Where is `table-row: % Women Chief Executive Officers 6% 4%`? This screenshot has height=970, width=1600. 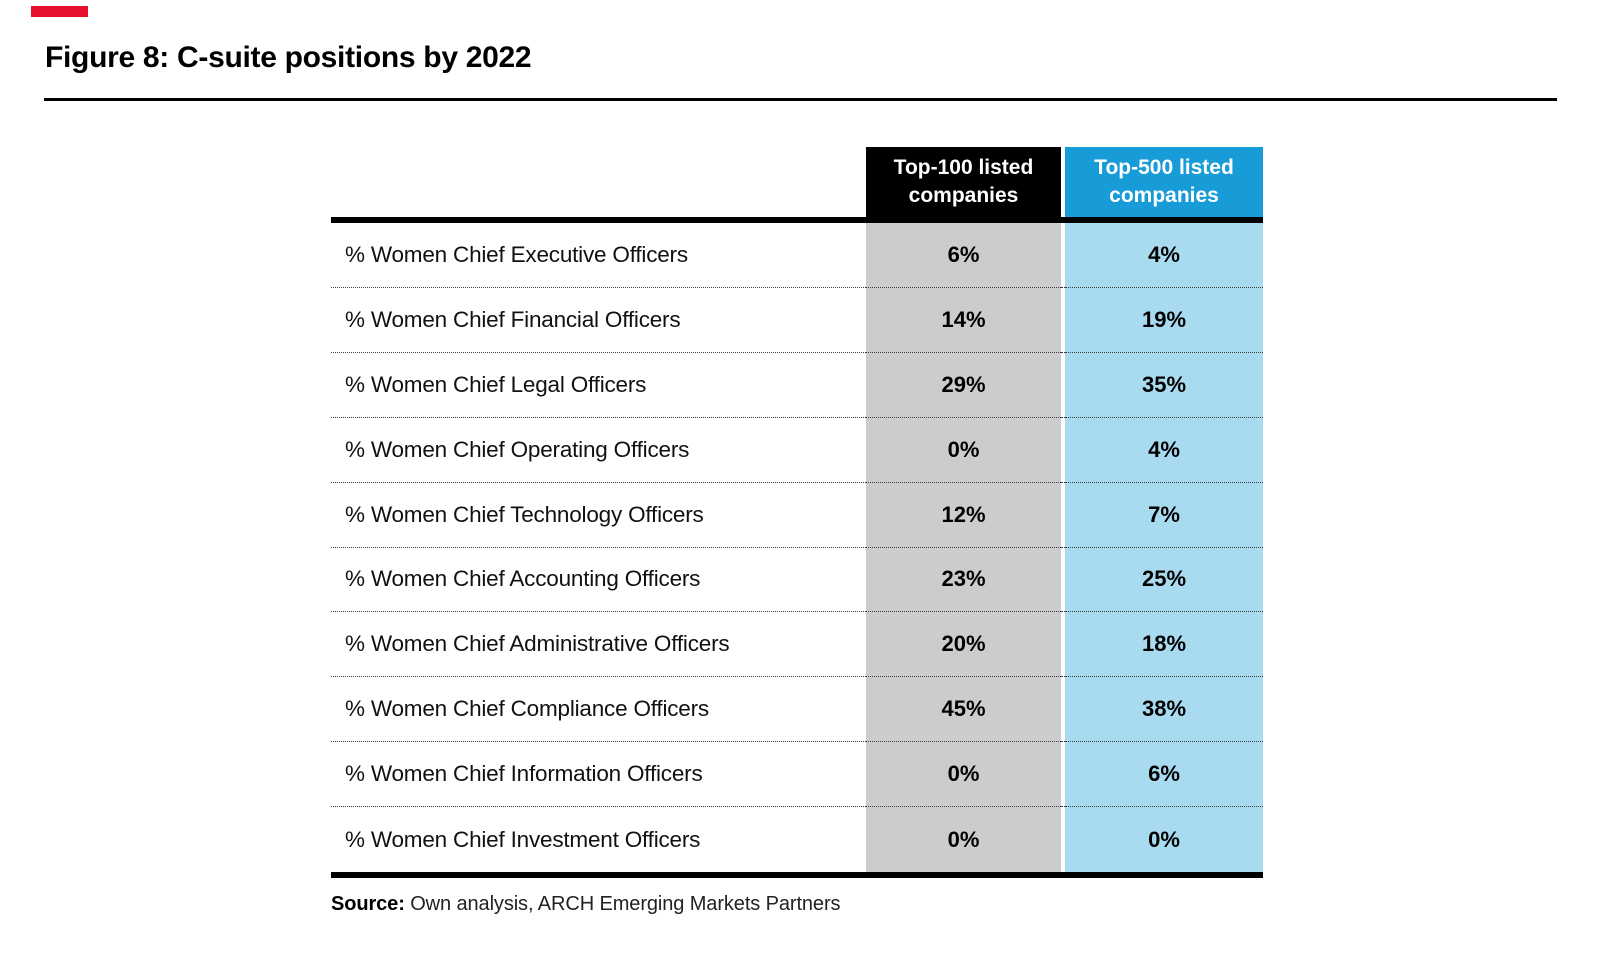 table-row: % Women Chief Executive Officers 6% 4% is located at coordinates (797, 255).